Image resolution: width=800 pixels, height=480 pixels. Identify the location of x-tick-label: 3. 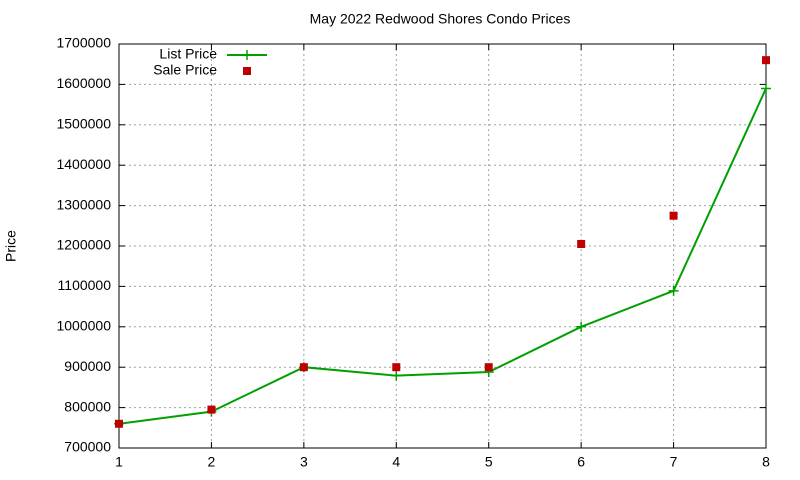
(304, 462).